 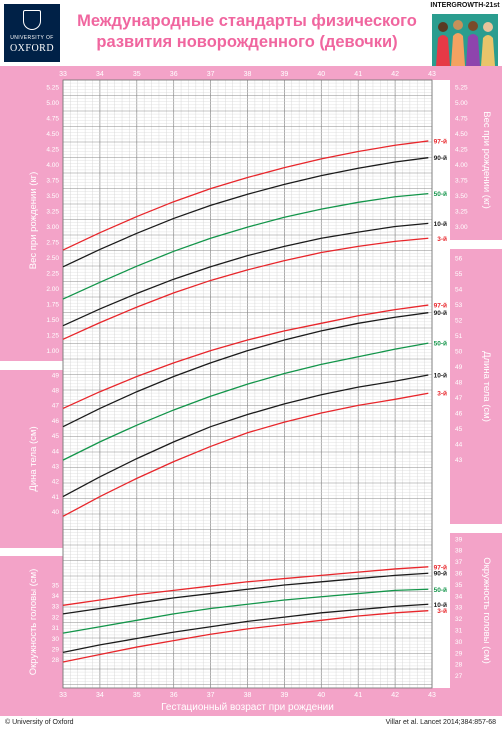 I want to click on citation: Villar et al. Lancet 2014;384:857-68, so click(x=440, y=722).